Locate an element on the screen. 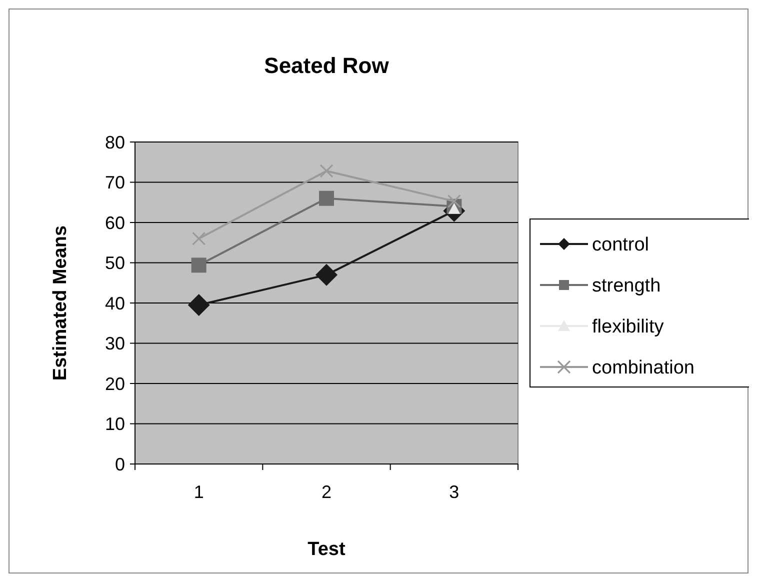 This screenshot has height=582, width=757. y-tick-label: 50 is located at coordinates (114, 263).